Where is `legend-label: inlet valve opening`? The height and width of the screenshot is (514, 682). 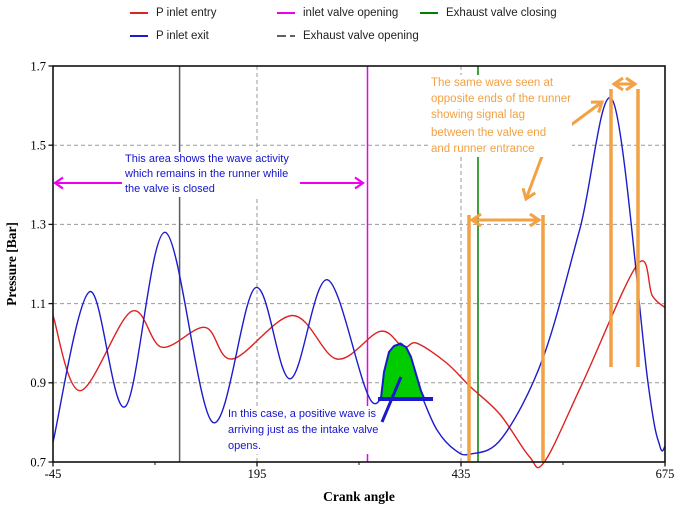 legend-label: inlet valve opening is located at coordinates (351, 13).